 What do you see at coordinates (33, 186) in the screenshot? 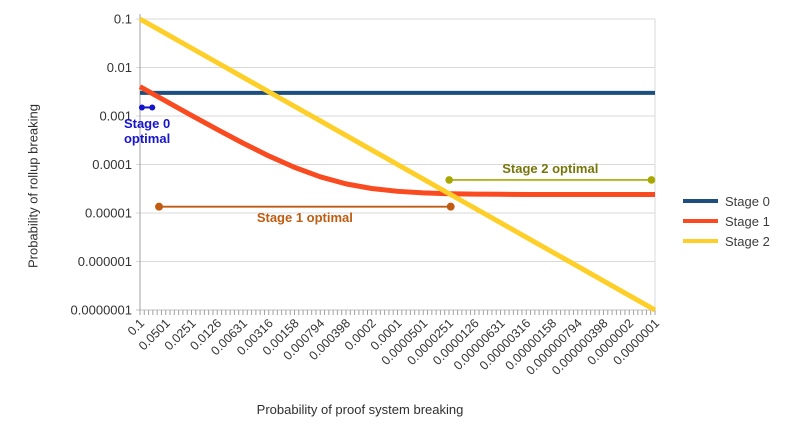
I see `y-axis-title: Probability of rollup breaking` at bounding box center [33, 186].